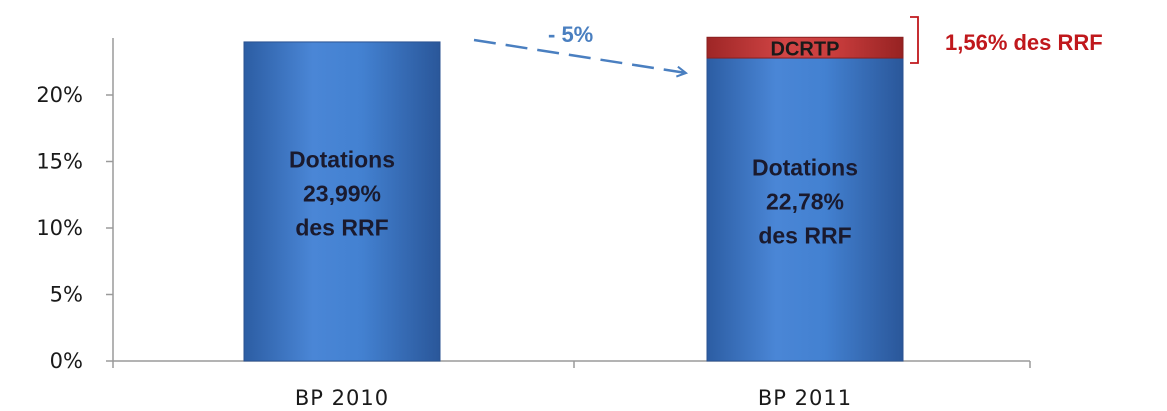 This screenshot has height=411, width=1167. What do you see at coordinates (66, 361) in the screenshot?
I see `y-tick-label: 0%` at bounding box center [66, 361].